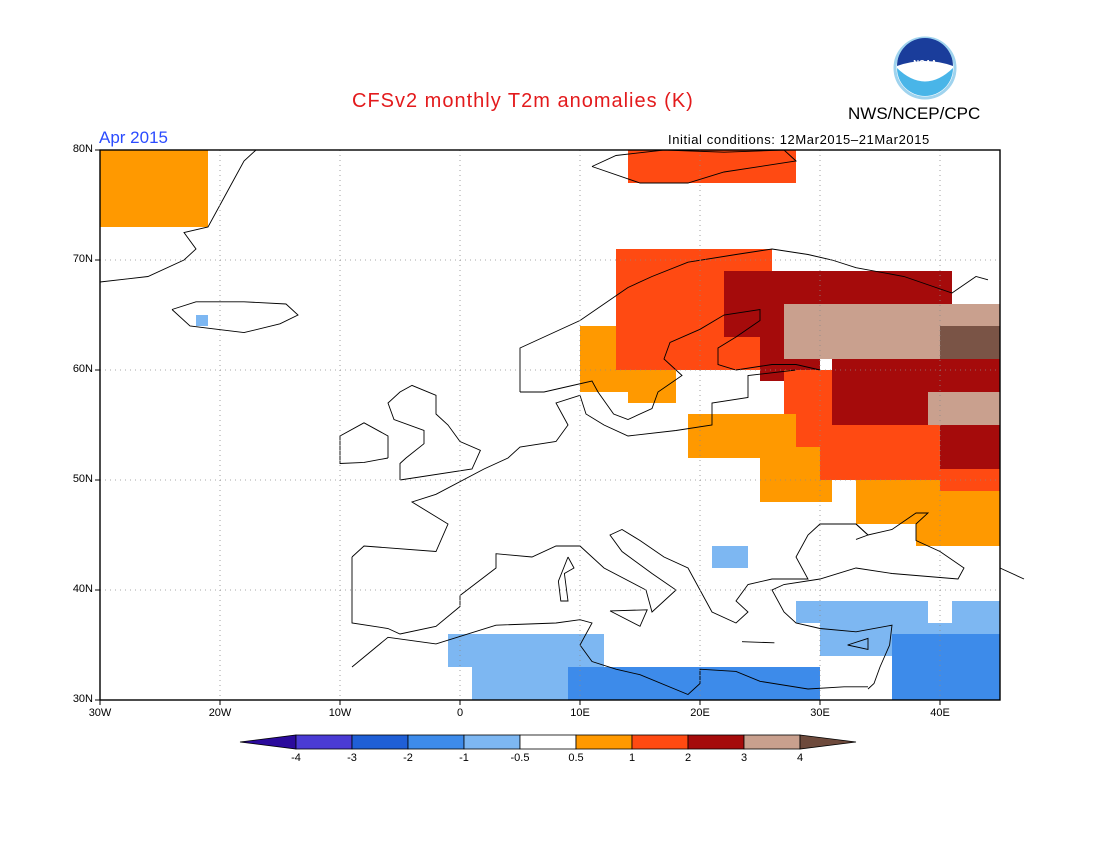  I want to click on colorbar, so click(548, 742).